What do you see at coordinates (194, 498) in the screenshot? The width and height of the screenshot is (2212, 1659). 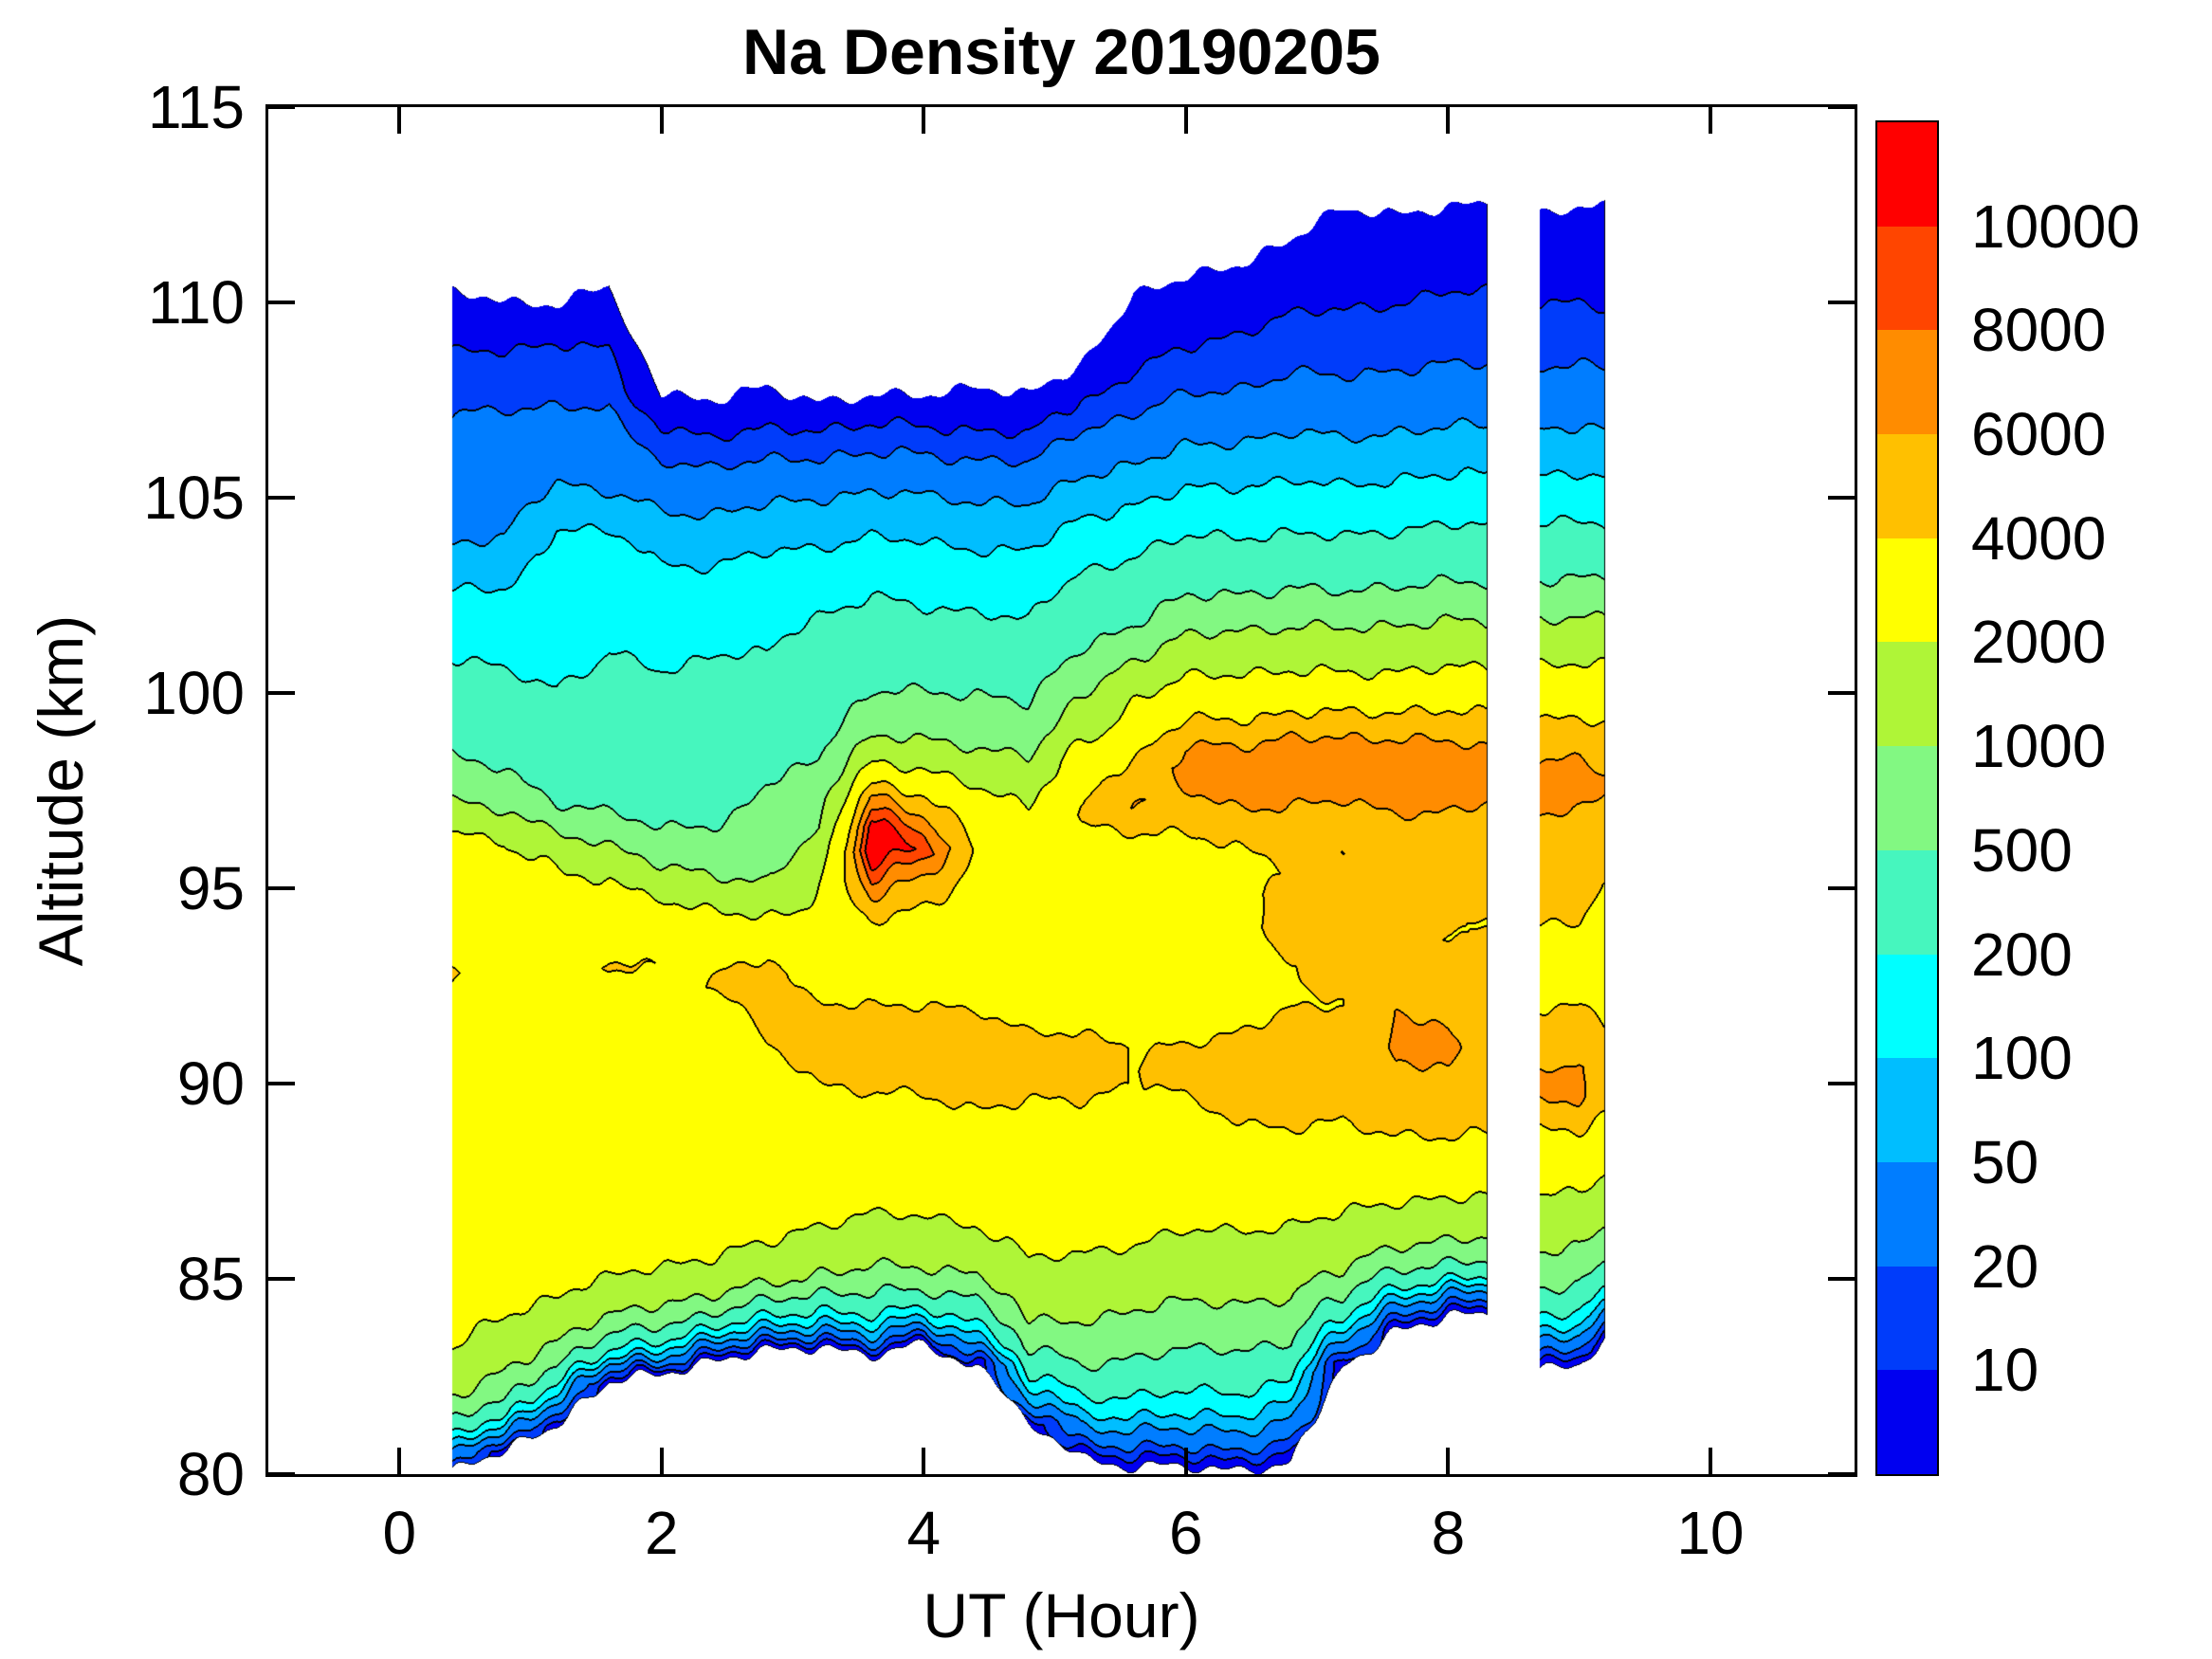 I see `y-tick-label: 105` at bounding box center [194, 498].